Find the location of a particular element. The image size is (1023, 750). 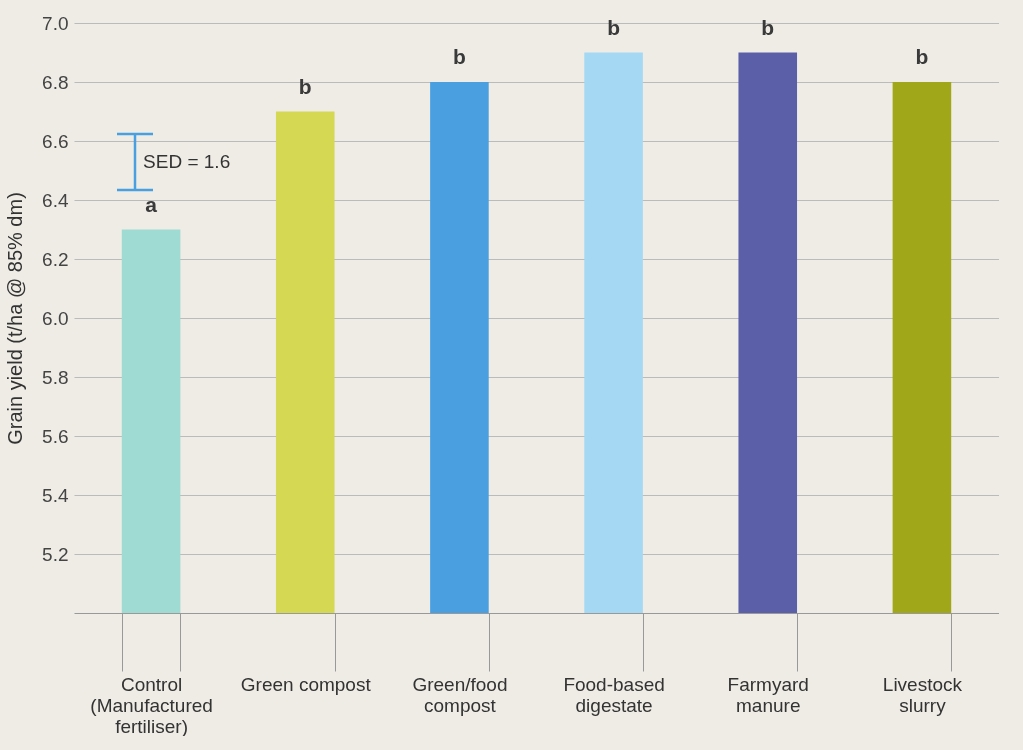

y-tick-label: 5.4 is located at coordinates (55, 495).